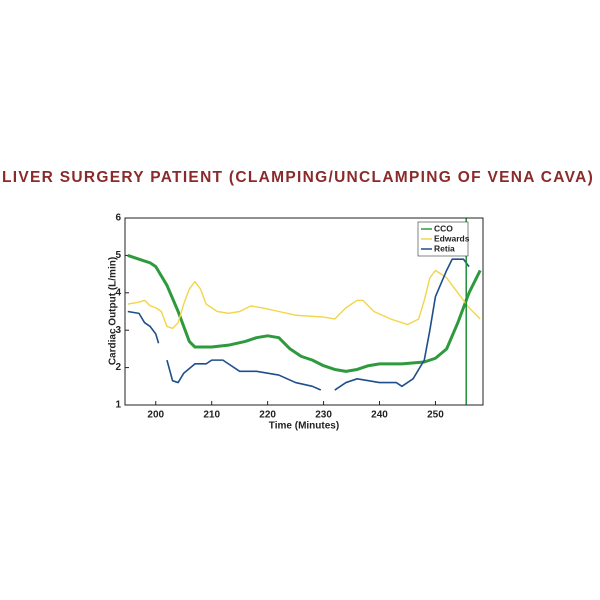 This screenshot has width=600, height=600. What do you see at coordinates (118, 405) in the screenshot?
I see `y-tick-label: 1` at bounding box center [118, 405].